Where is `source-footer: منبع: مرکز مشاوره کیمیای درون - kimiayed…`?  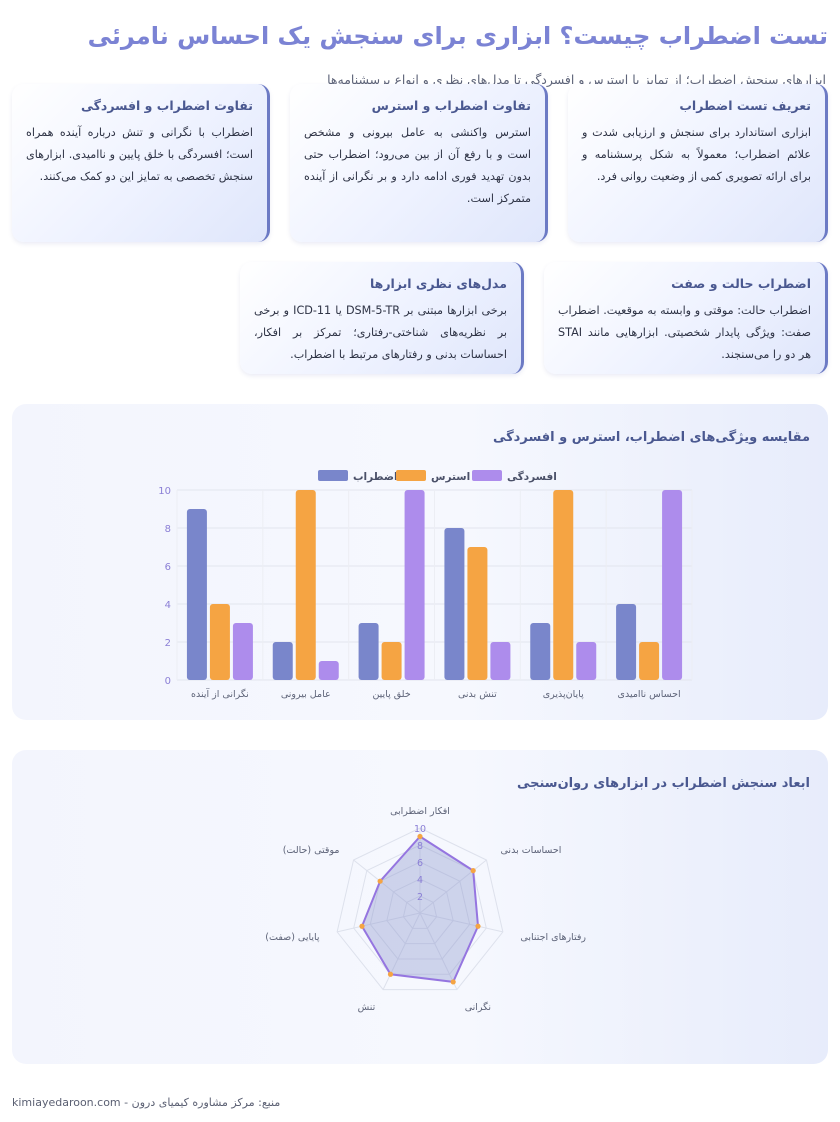 source-footer: منبع: مرکز مشاوره کیمیای درون - kimiayed… is located at coordinates (146, 1102).